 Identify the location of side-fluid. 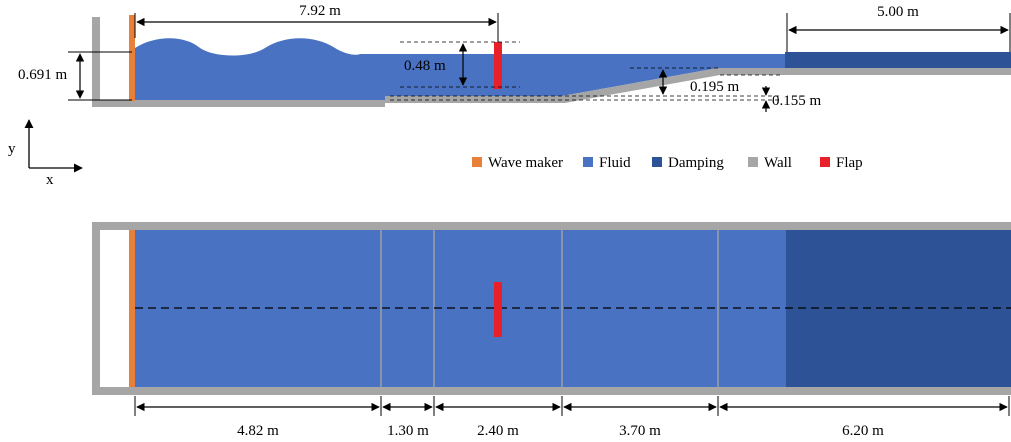
(460, 69).